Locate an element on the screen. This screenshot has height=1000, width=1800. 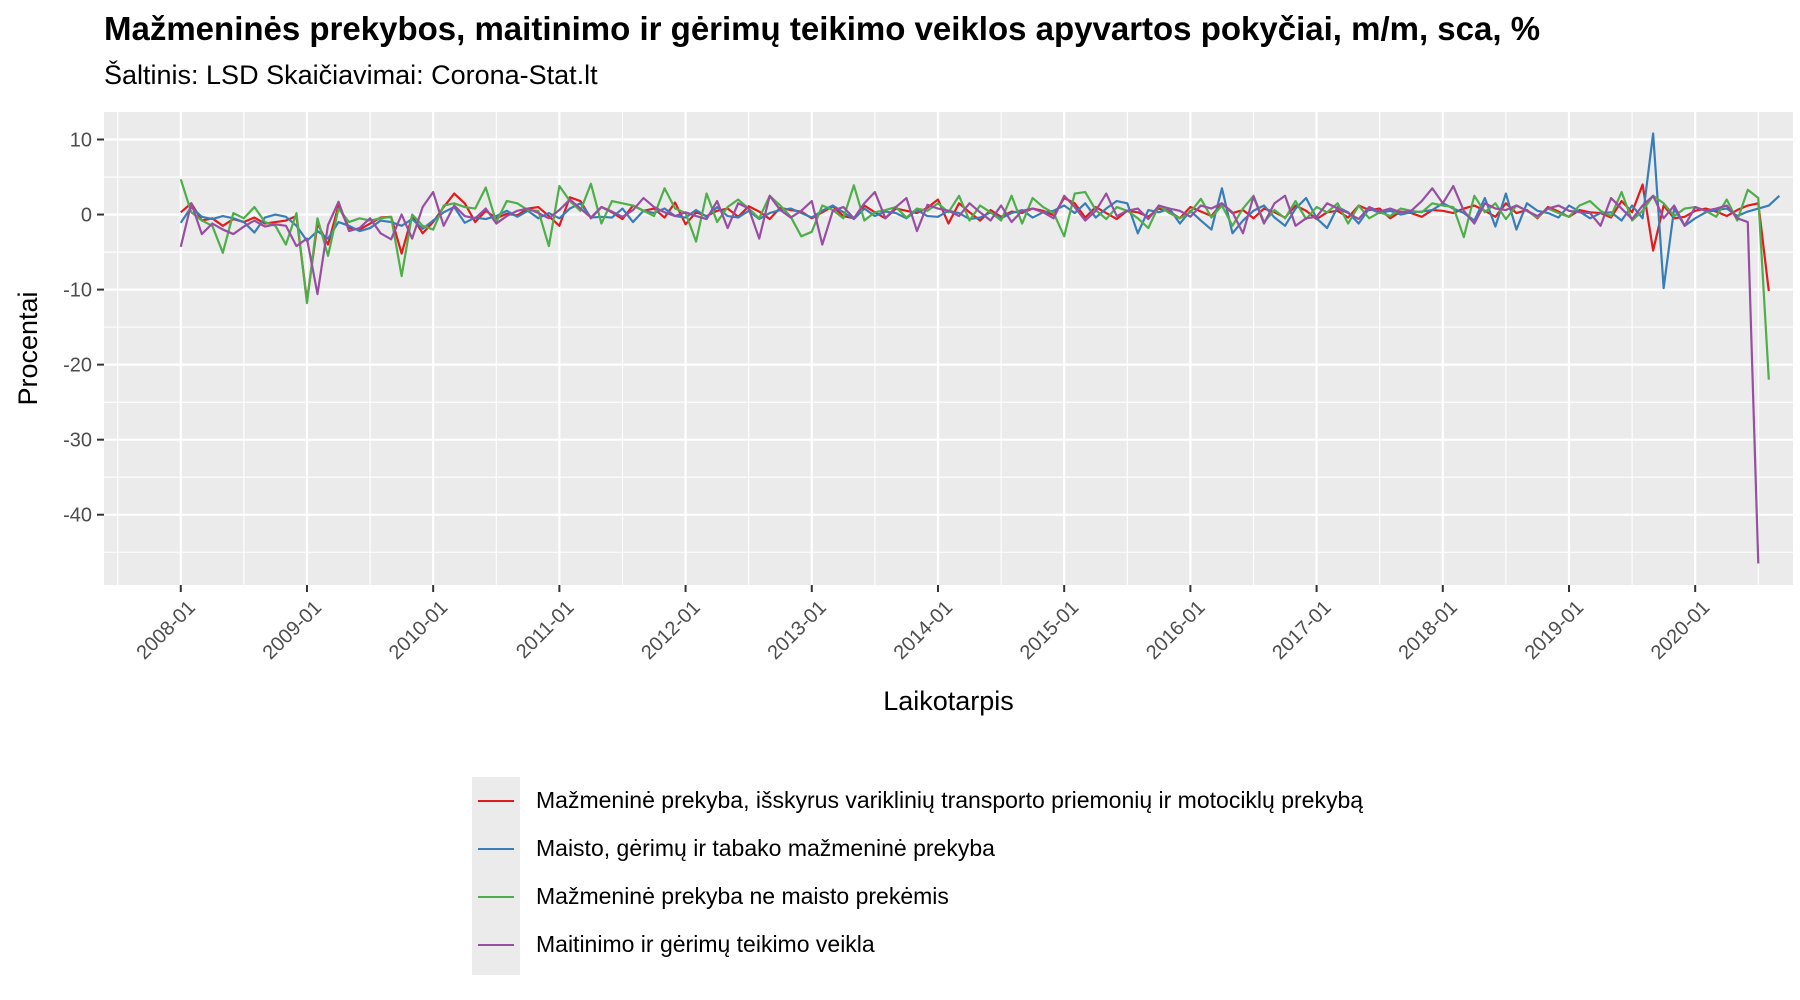
y-tick-label: -10 is located at coordinates (77, 291).